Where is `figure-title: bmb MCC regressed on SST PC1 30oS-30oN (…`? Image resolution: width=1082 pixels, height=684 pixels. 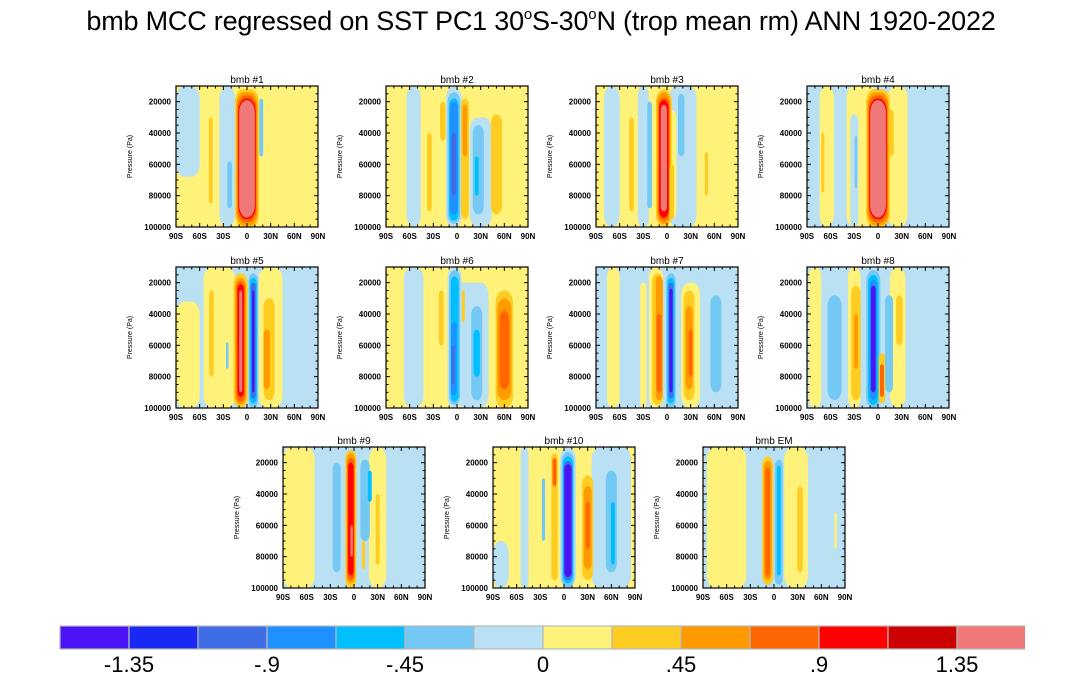 figure-title: bmb MCC regressed on SST PC1 30oS-30oN (… is located at coordinates (541, 21).